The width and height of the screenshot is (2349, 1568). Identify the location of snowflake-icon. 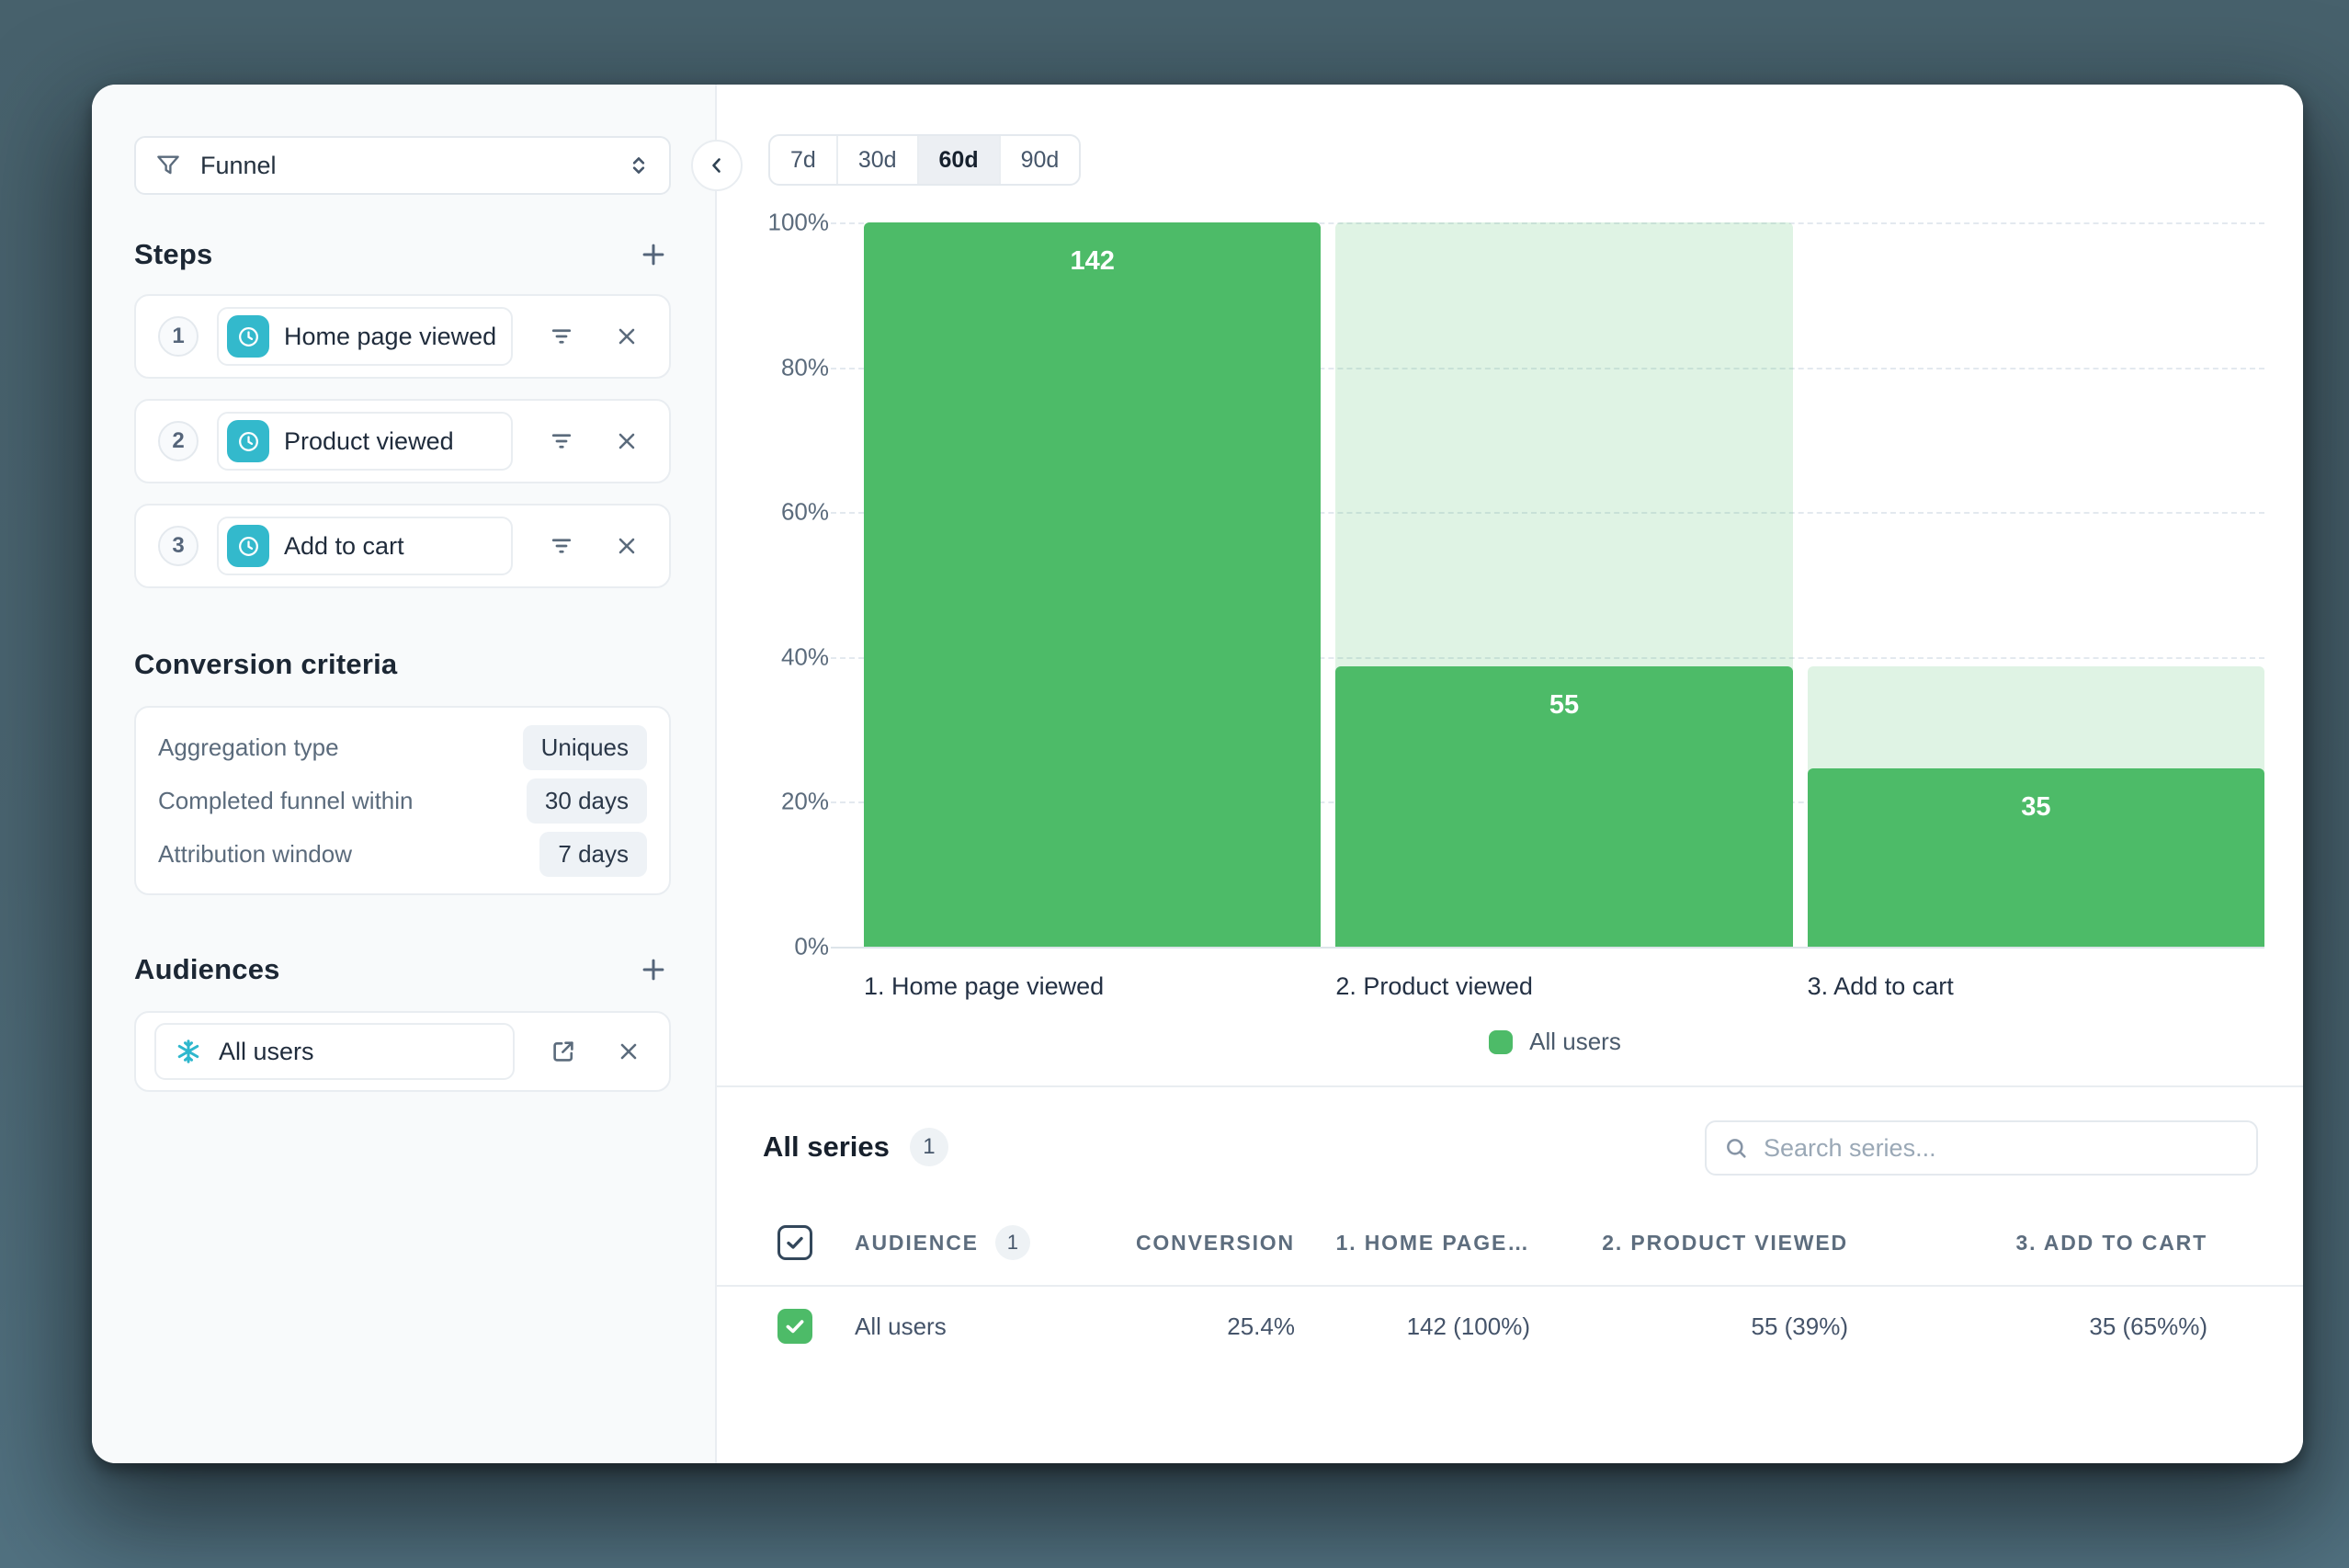
(188, 1051).